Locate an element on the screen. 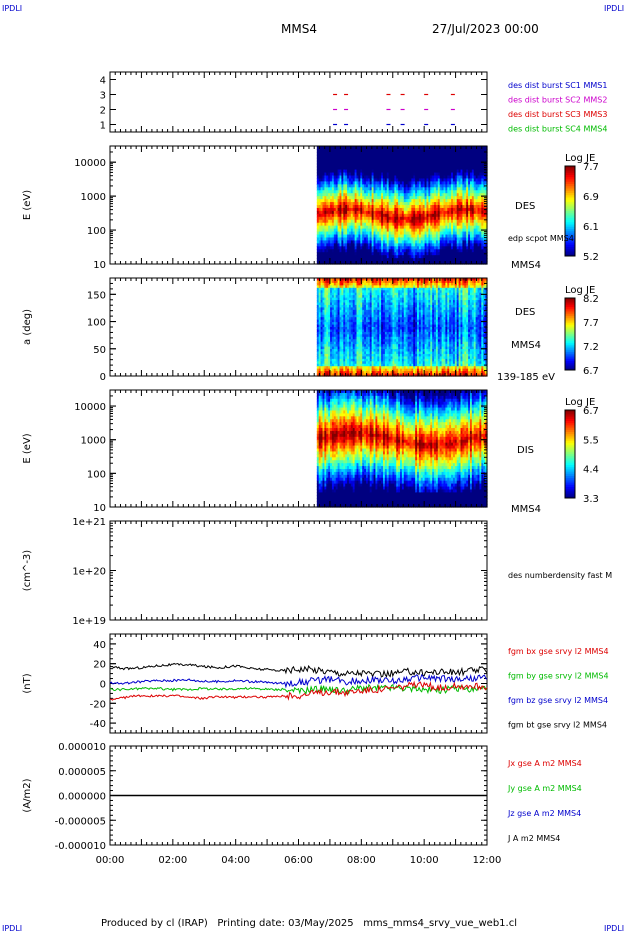  panel-5-y-tick-label: 0 is located at coordinates (103, 685).